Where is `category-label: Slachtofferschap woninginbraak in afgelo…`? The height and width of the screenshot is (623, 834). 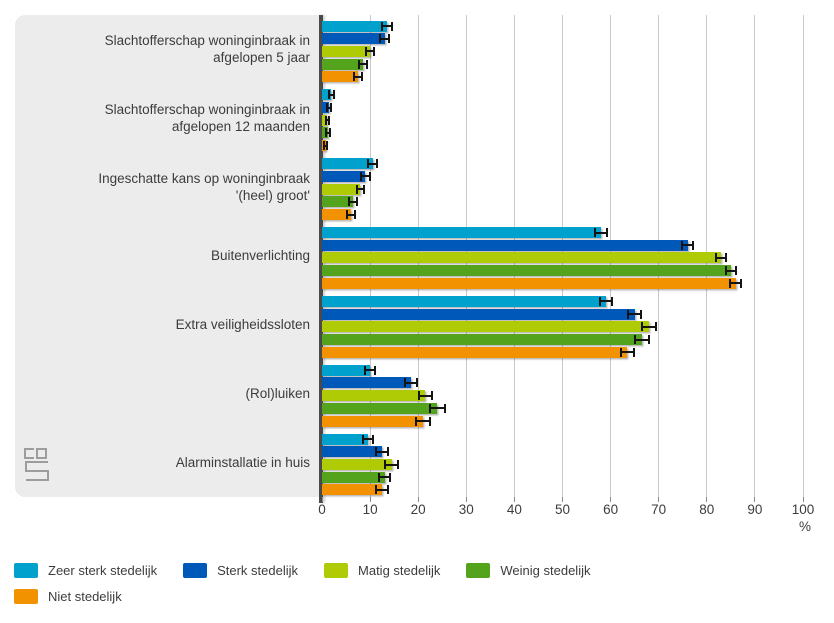
category-label: Slachtofferschap woninginbraak in afgelo… is located at coordinates (167, 49).